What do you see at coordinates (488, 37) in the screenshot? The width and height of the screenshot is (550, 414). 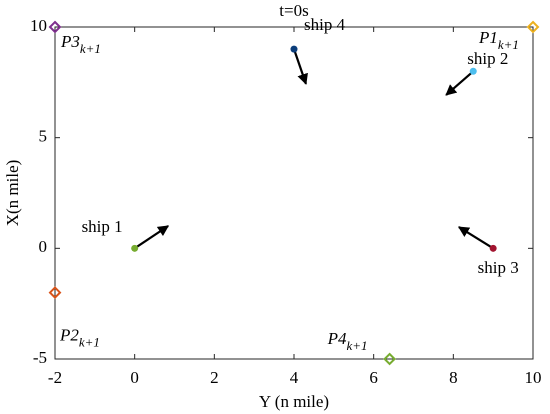 I see `target-name: P1` at bounding box center [488, 37].